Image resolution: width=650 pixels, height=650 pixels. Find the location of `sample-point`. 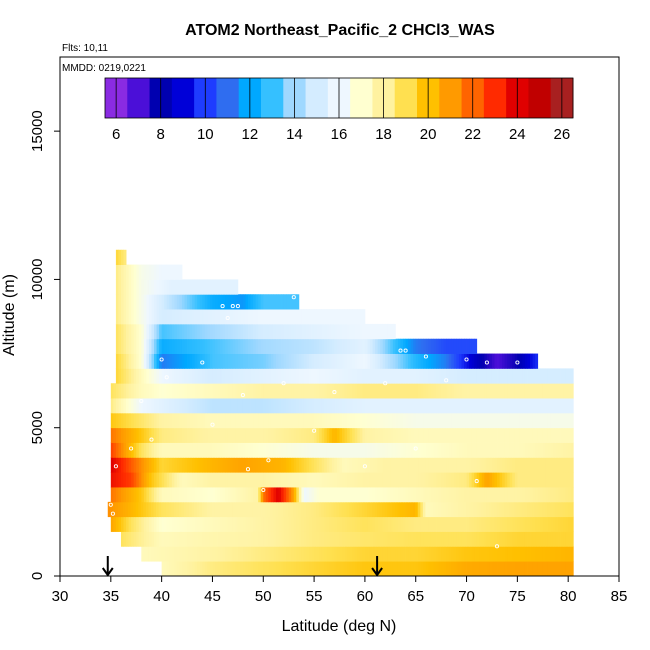

sample-point is located at coordinates (237, 306).